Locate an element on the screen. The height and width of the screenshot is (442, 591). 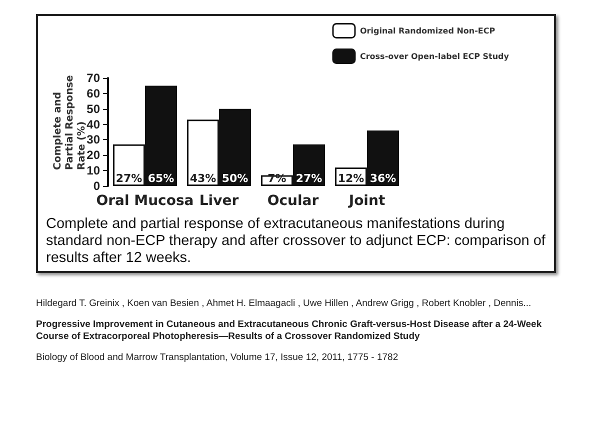
data-label: 36% is located at coordinates (383, 178).